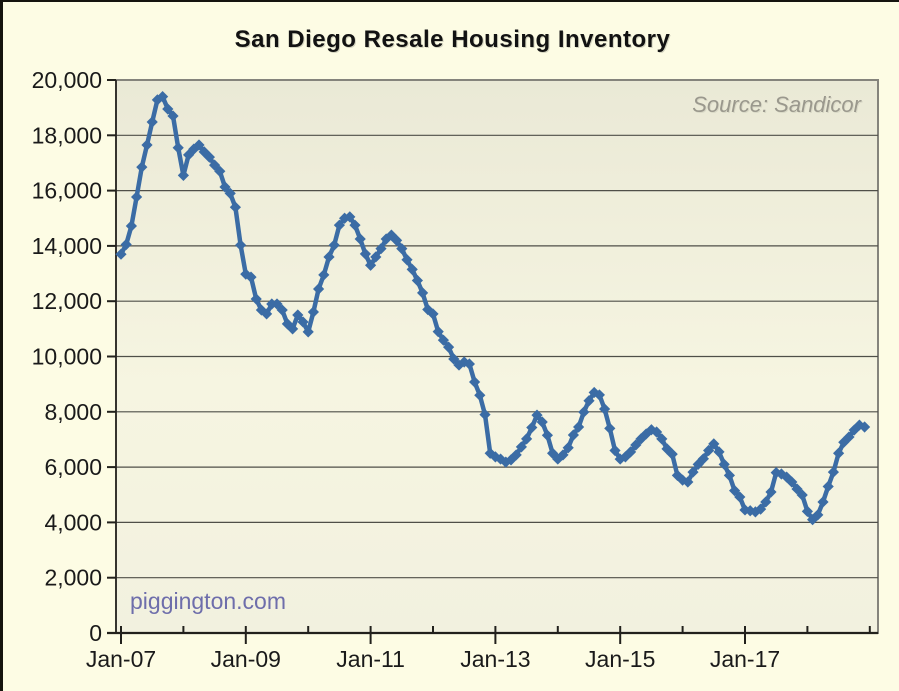 This screenshot has height=691, width=899. I want to click on x-axis-tick-label: Jan-07, so click(121, 659).